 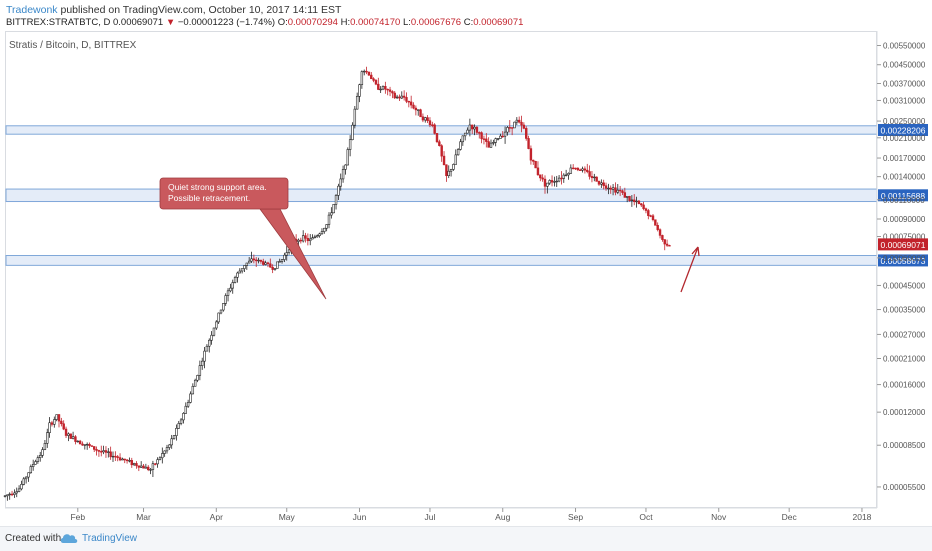 What do you see at coordinates (293, 254) in the screenshot?
I see `callout-pointer` at bounding box center [293, 254].